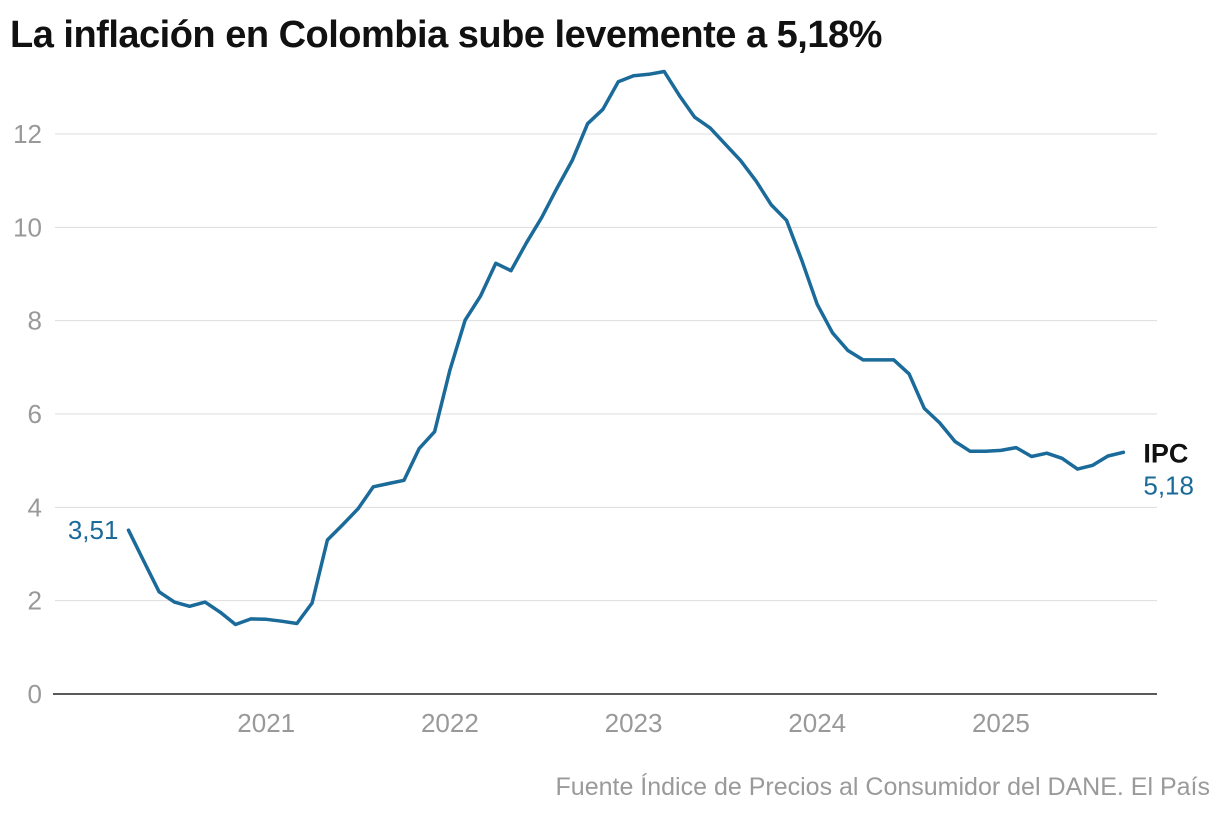  I want to click on y-tick-label-8: 8, so click(35, 321).